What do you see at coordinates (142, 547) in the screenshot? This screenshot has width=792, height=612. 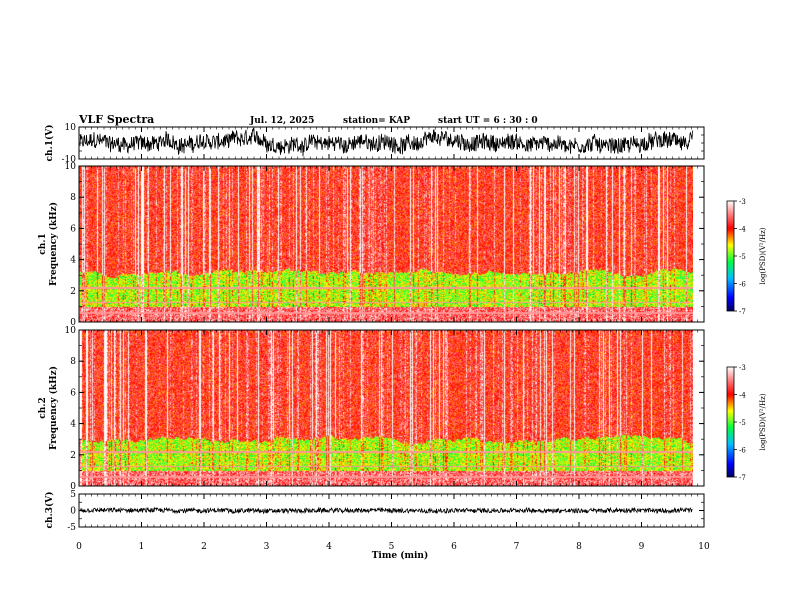 I see `x-tick-label: 1` at bounding box center [142, 547].